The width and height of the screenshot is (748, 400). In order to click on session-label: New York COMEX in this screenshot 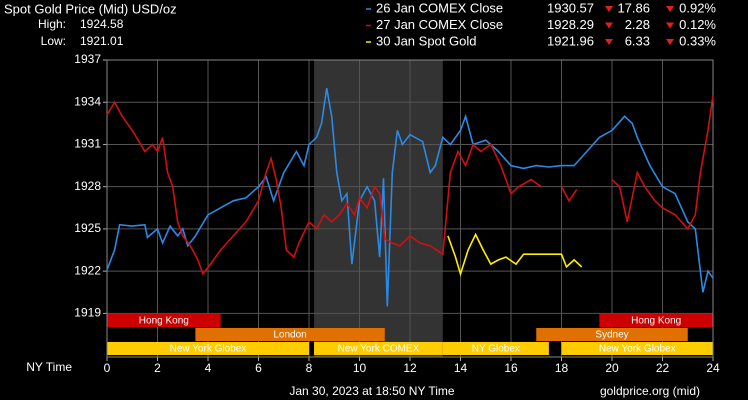, I will do `click(379, 349)`.